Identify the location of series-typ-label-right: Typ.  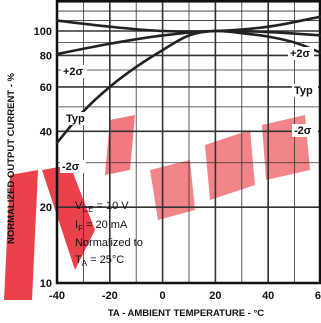
(303, 91).